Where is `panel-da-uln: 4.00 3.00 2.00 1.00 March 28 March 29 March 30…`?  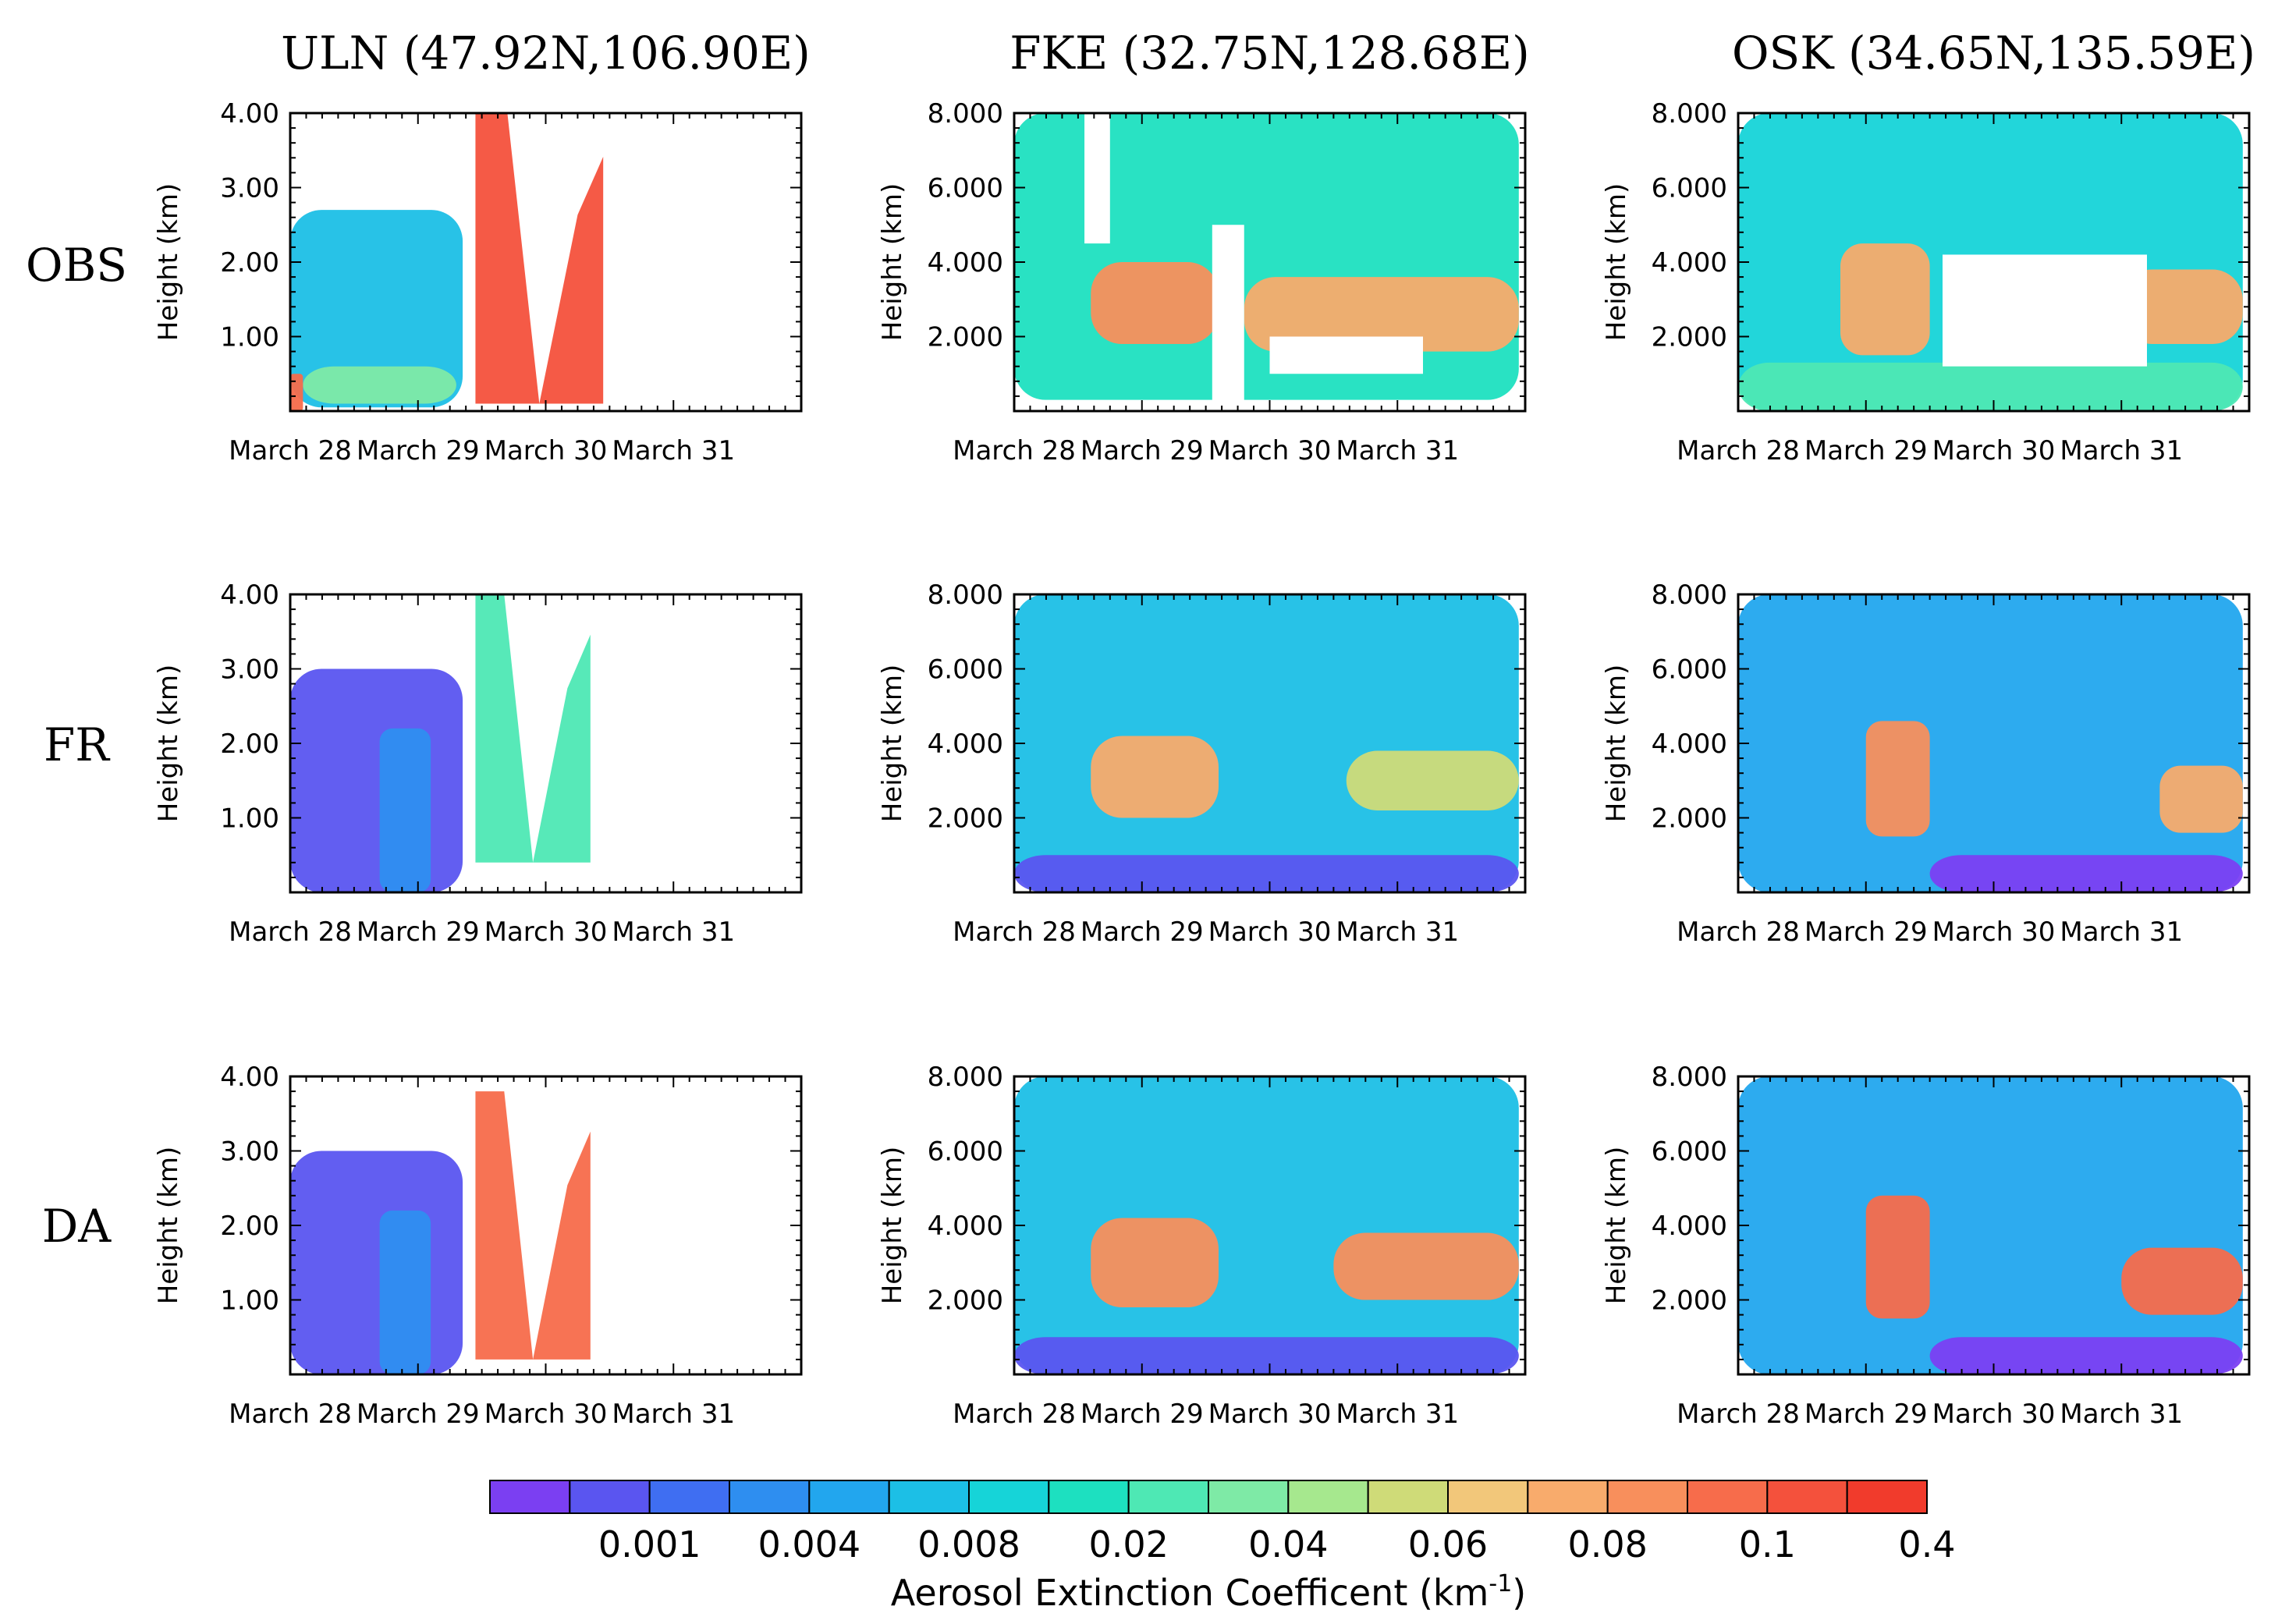
panel-da-uln: 4.00 3.00 2.00 1.00 March 28 March 29 March 30… is located at coordinates (478, 1246).